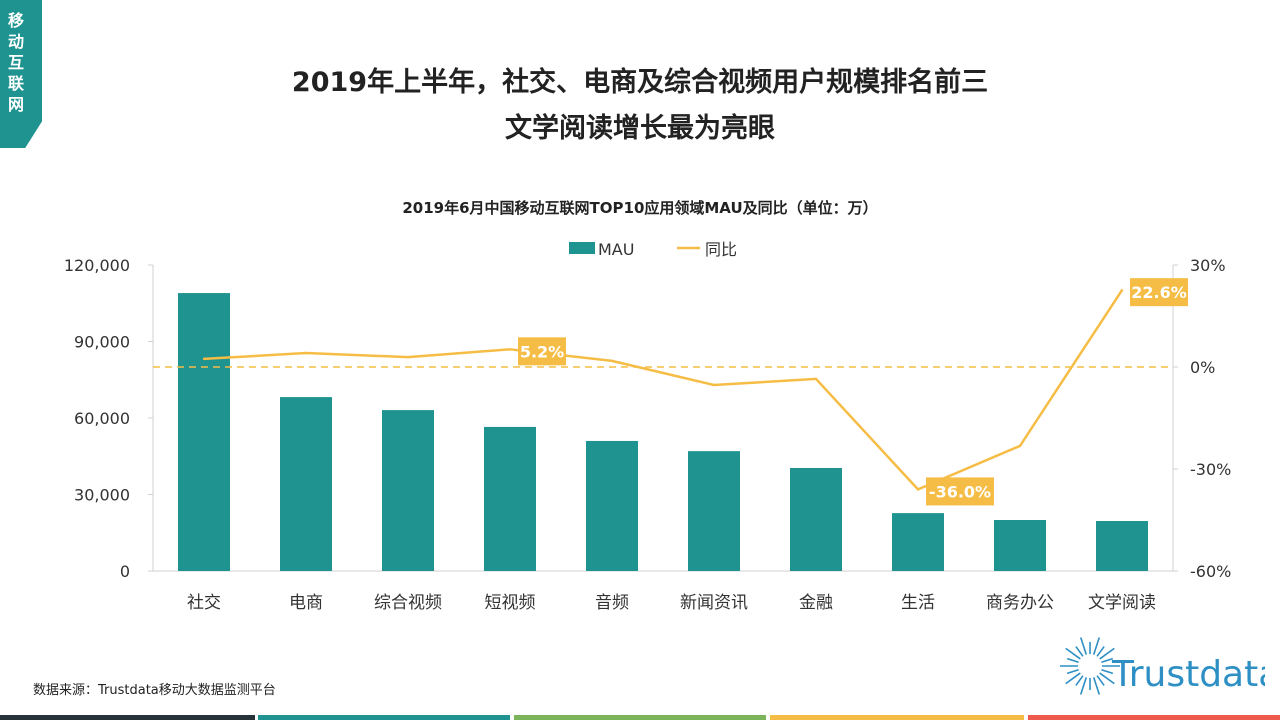 The height and width of the screenshot is (720, 1280). I want to click on bar-金融, so click(816, 519).